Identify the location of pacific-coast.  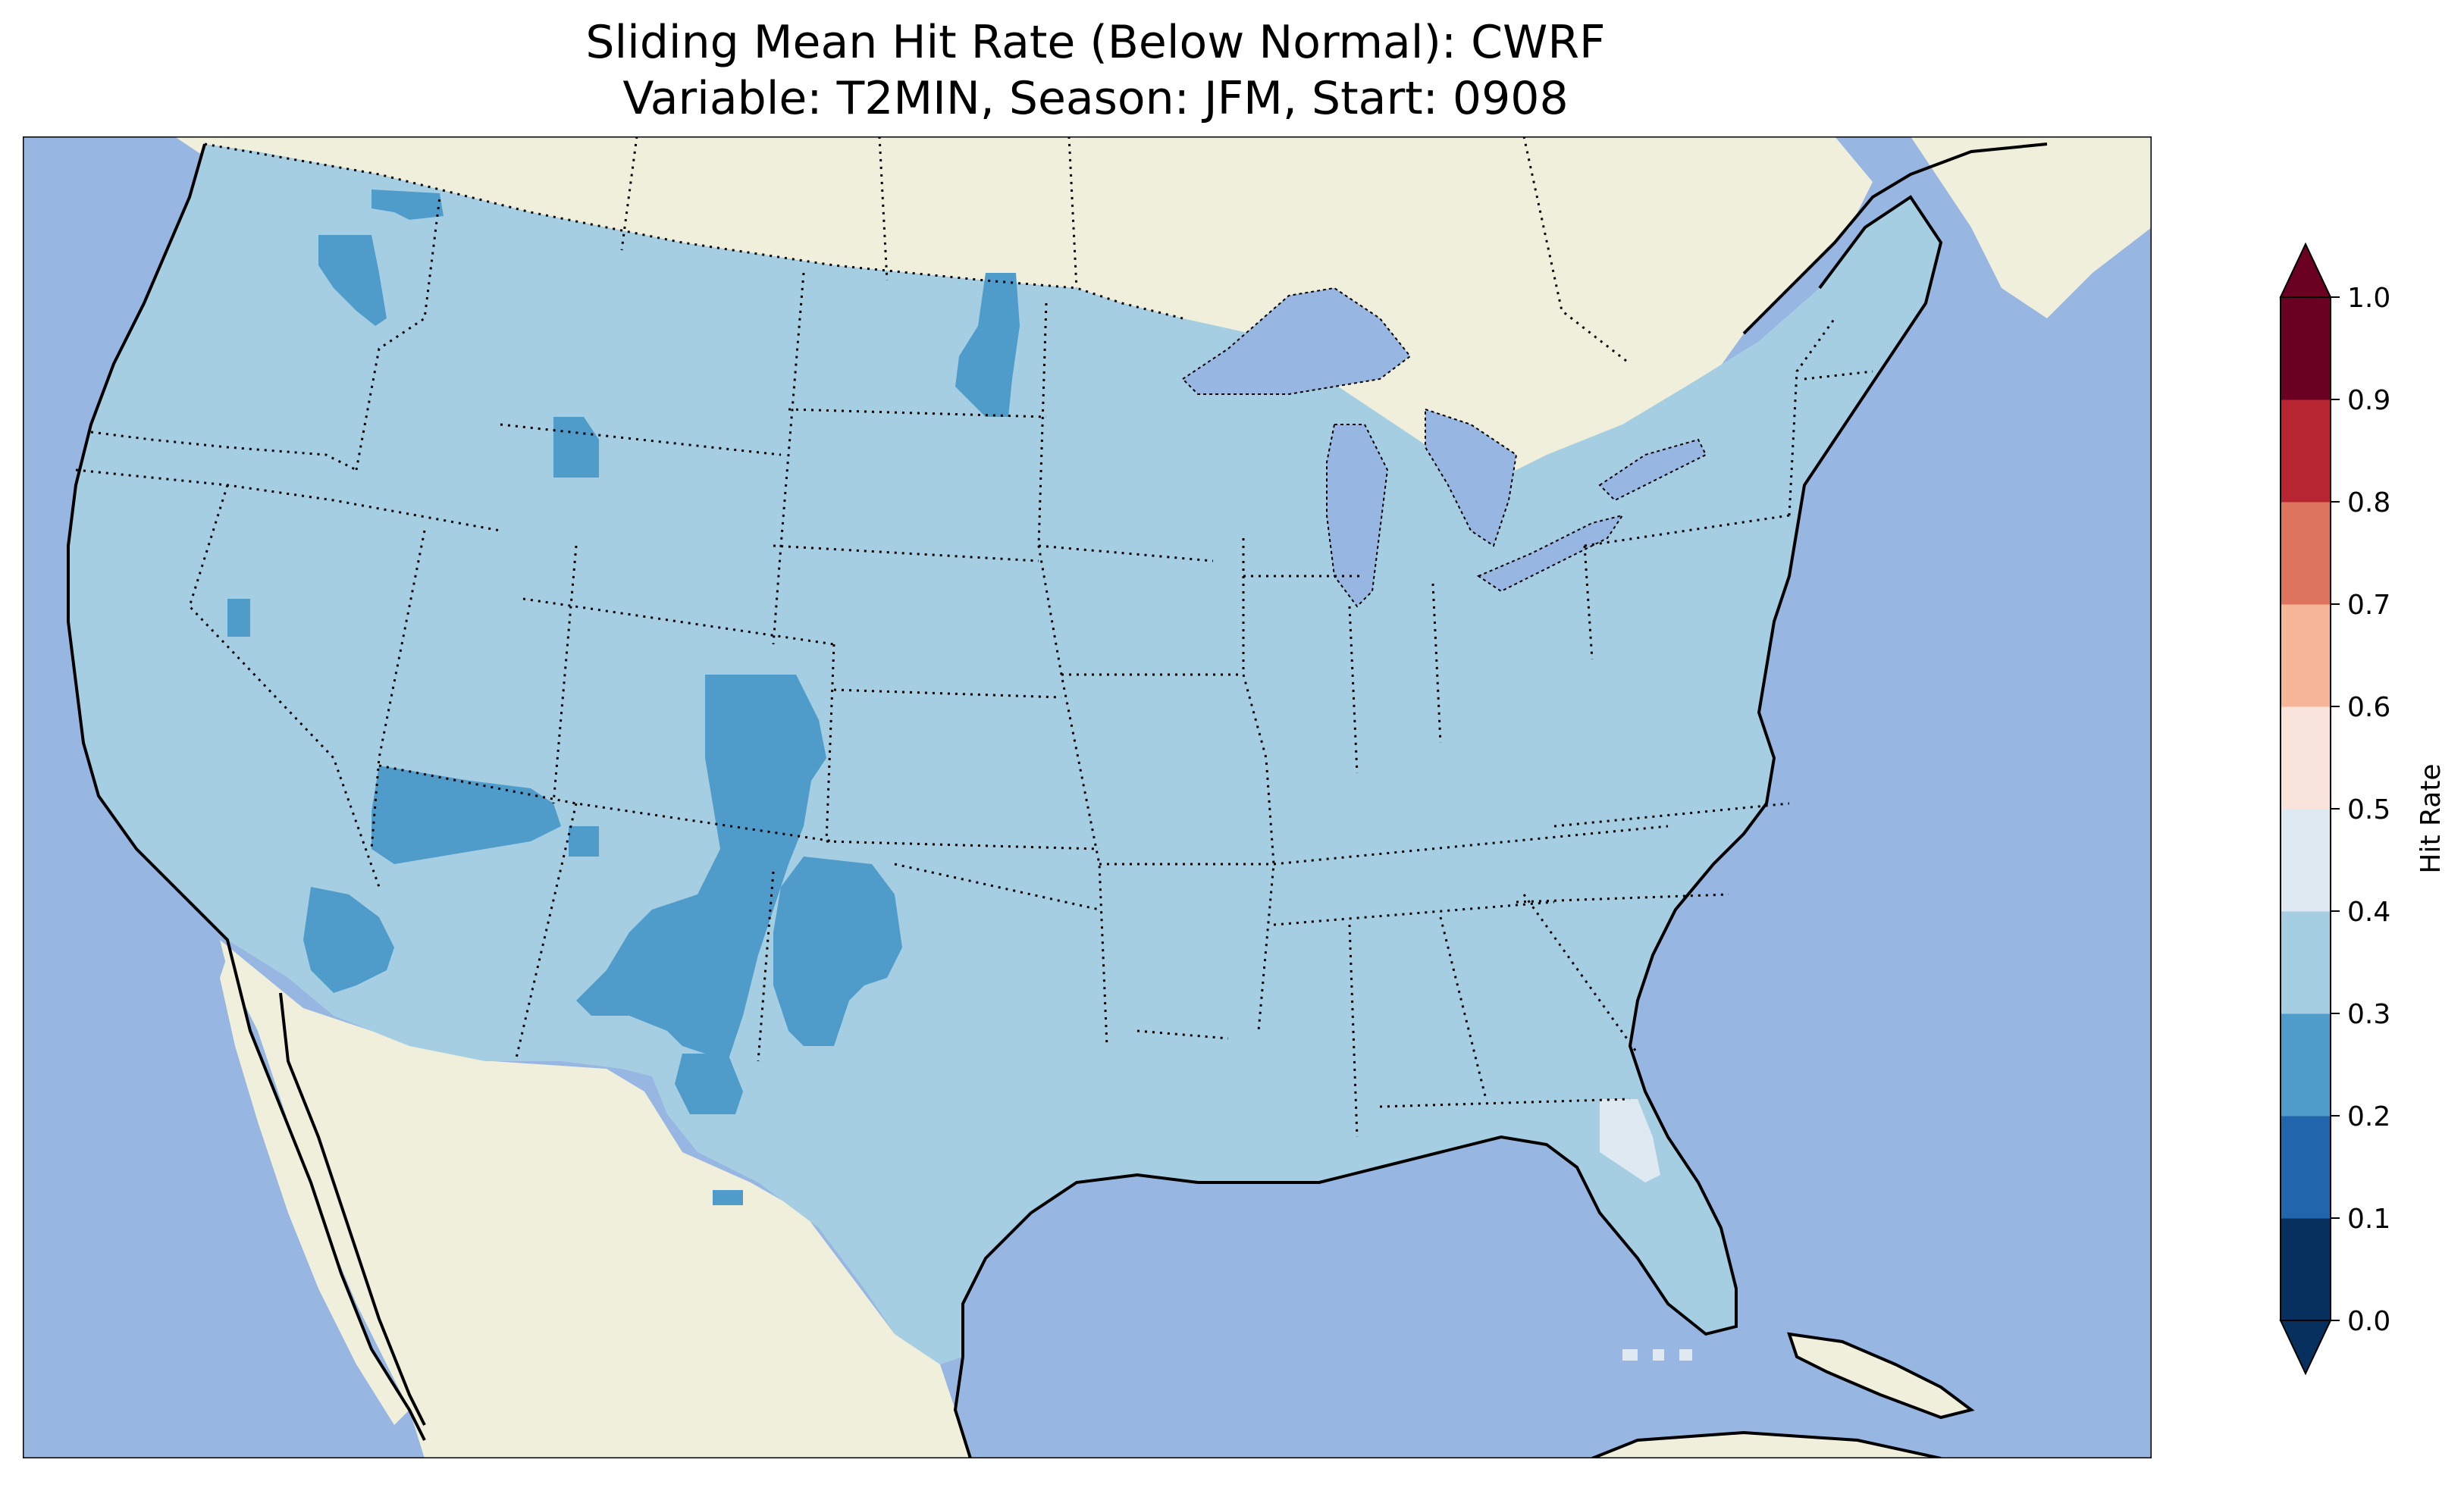
(246, 792).